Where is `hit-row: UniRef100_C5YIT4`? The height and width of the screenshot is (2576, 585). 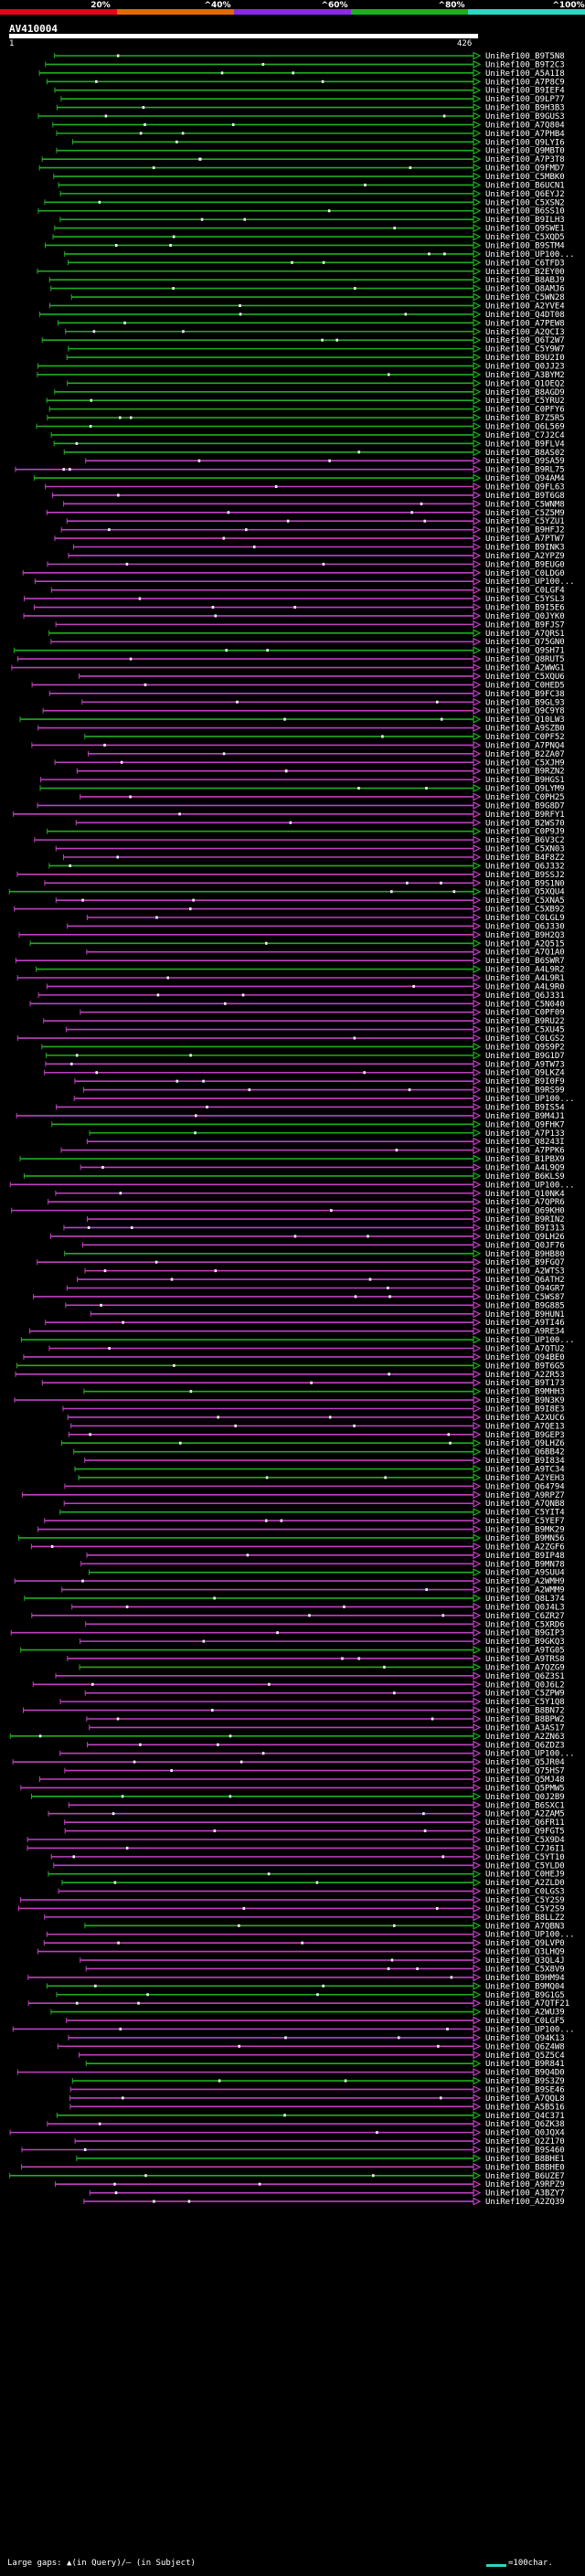 hit-row: UniRef100_C5YIT4 is located at coordinates (312, 1513).